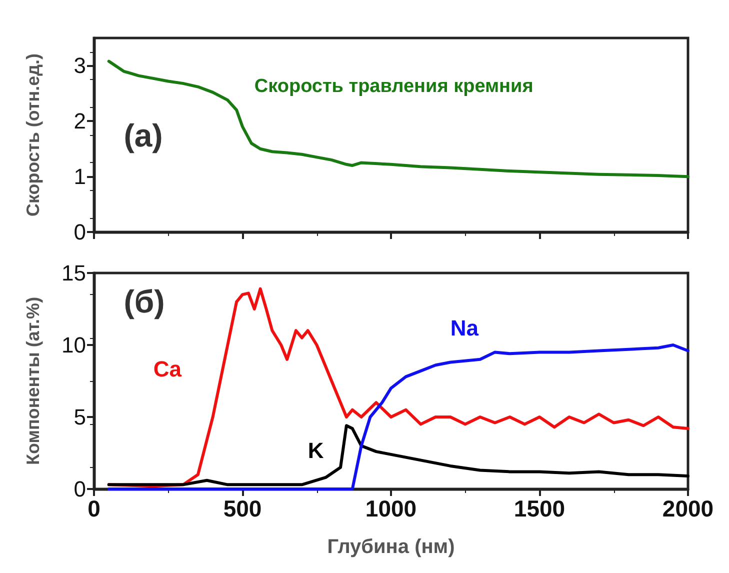 Image resolution: width=729 pixels, height=573 pixels. Describe the element at coordinates (540, 509) in the screenshot. I see `x-tick-label: 1500` at that location.